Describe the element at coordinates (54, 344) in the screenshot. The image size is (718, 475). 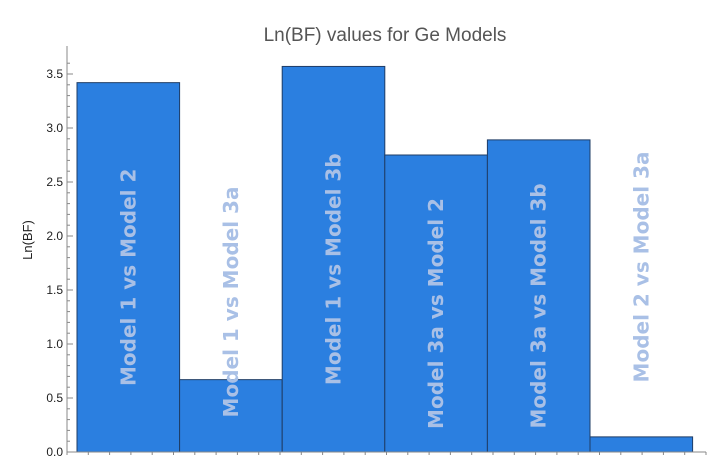
I see `y-tick-label: 1.0` at that location.